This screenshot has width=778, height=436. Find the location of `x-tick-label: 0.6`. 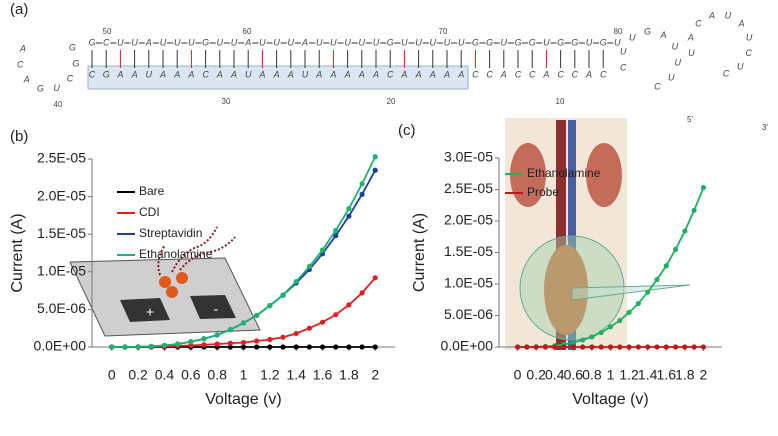

x-tick-label: 0.6 is located at coordinates (191, 375).